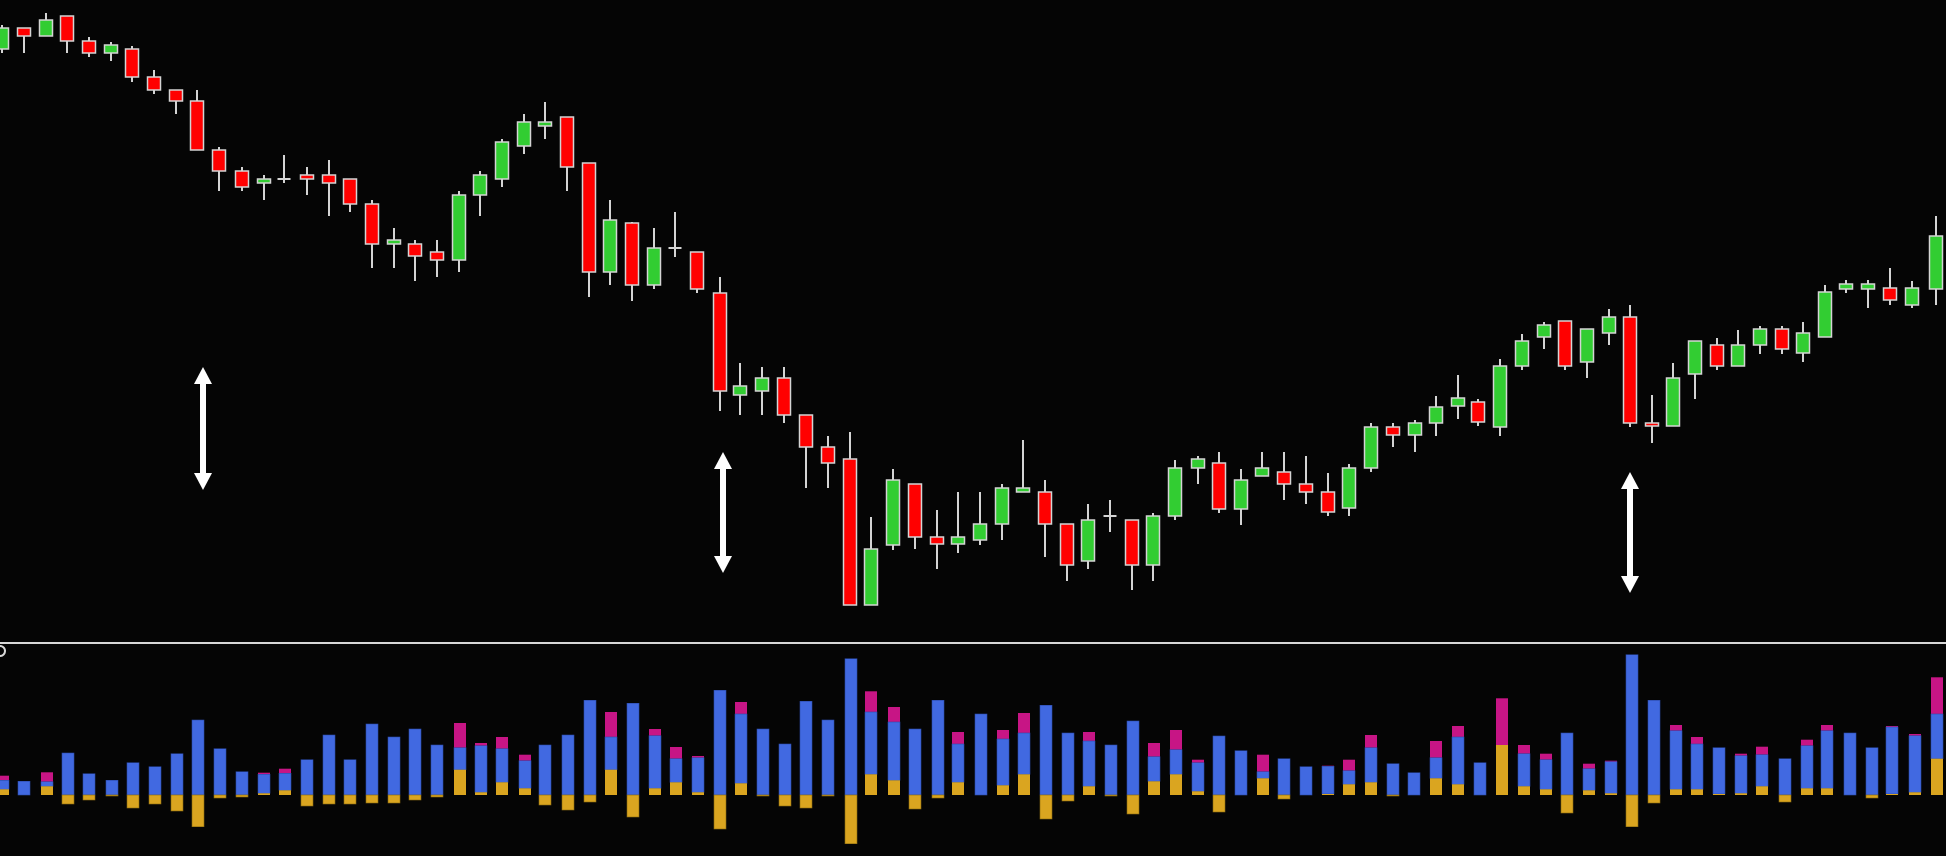  What do you see at coordinates (723, 512) in the screenshot?
I see `double-arrow-2-icon` at bounding box center [723, 512].